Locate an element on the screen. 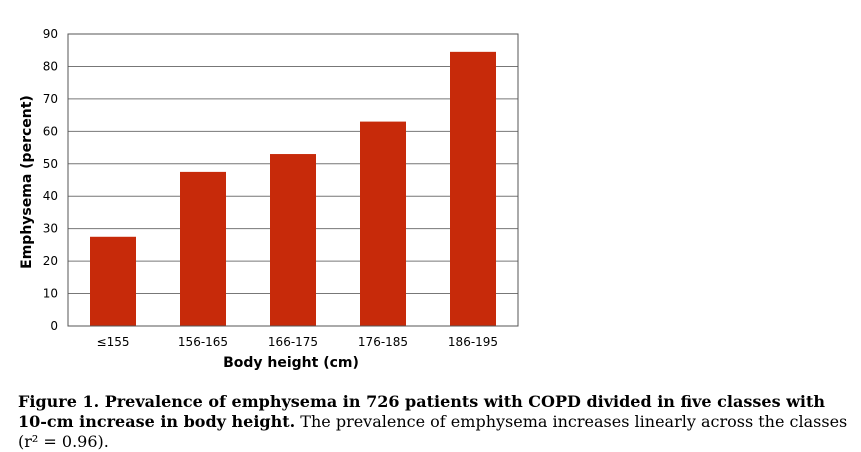 Image resolution: width=861 pixels, height=452 pixels. x-tick-label: ≤155 is located at coordinates (113, 342).